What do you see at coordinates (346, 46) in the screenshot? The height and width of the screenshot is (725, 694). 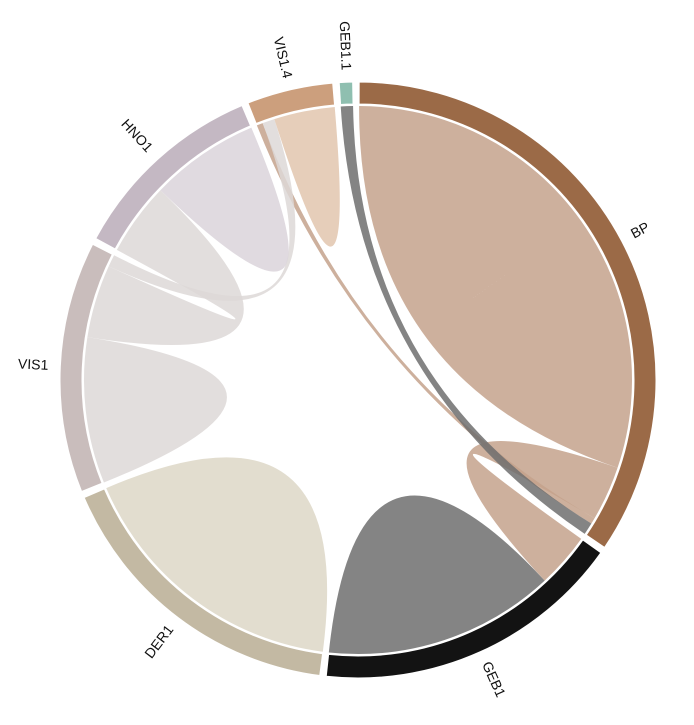 I see `label-geb1-1: GEB1.1` at bounding box center [346, 46].